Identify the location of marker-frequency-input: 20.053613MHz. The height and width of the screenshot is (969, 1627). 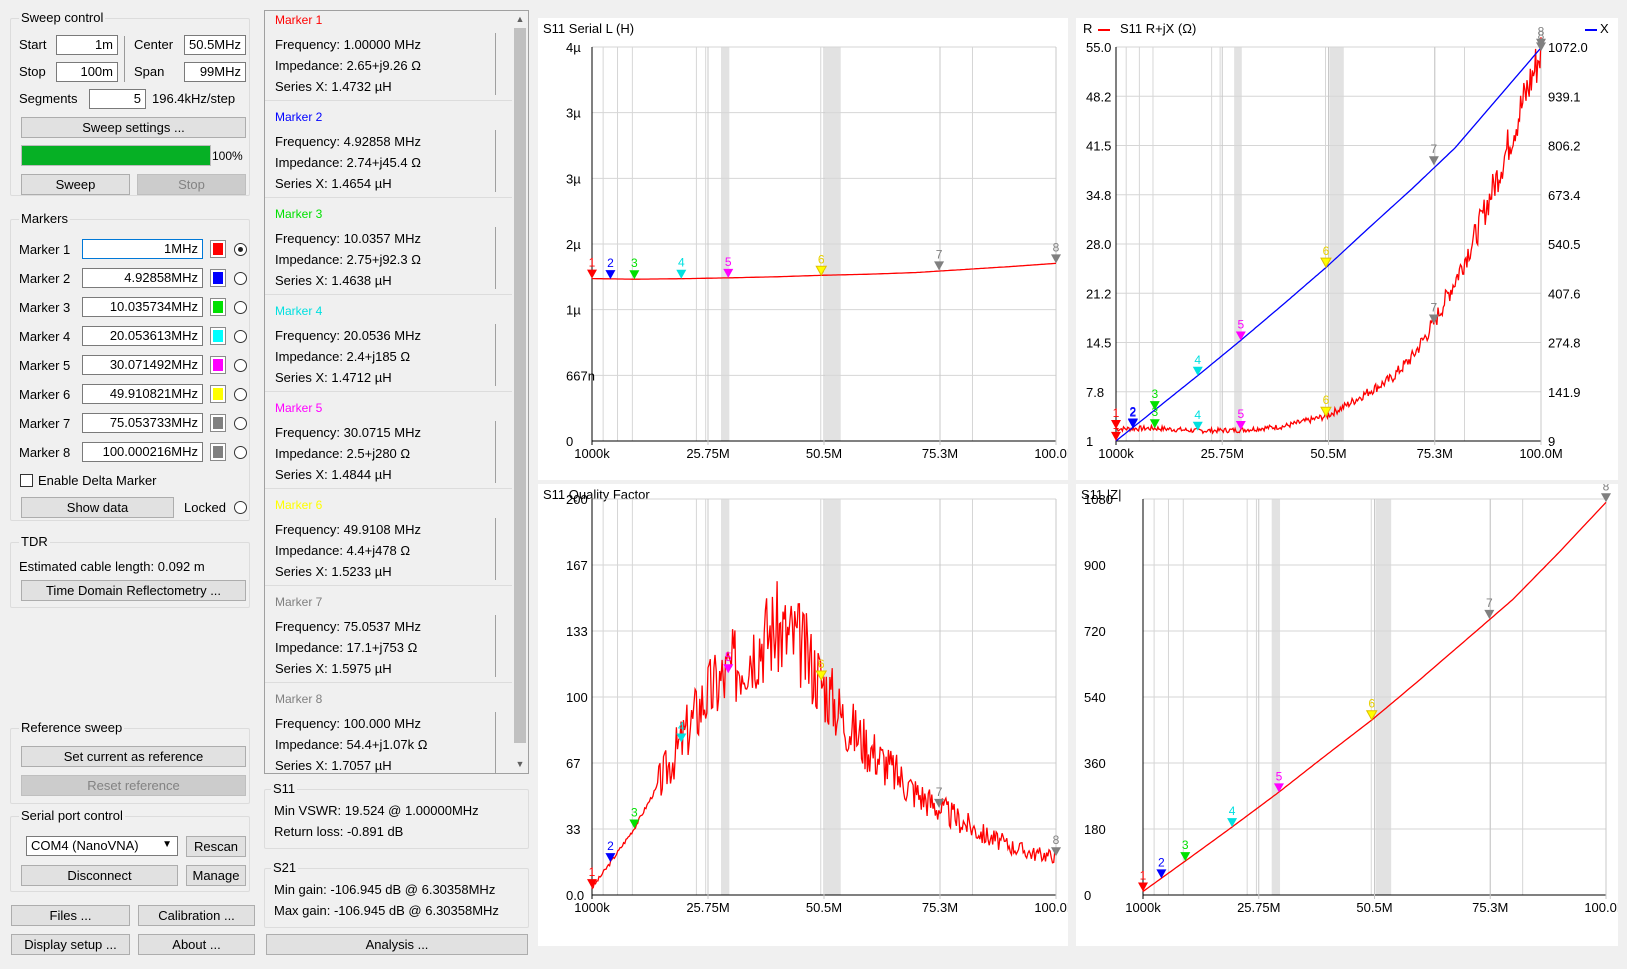
(142, 336).